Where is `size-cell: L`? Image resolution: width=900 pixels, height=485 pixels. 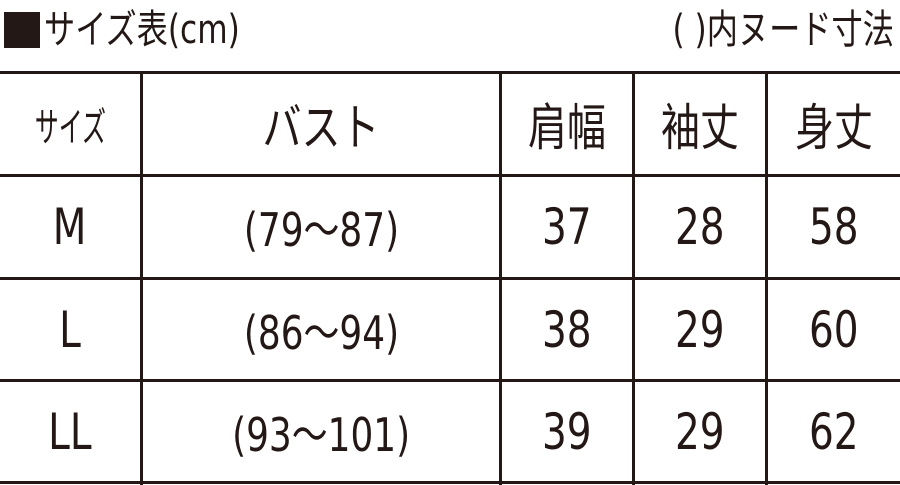
size-cell: L is located at coordinates (70, 329).